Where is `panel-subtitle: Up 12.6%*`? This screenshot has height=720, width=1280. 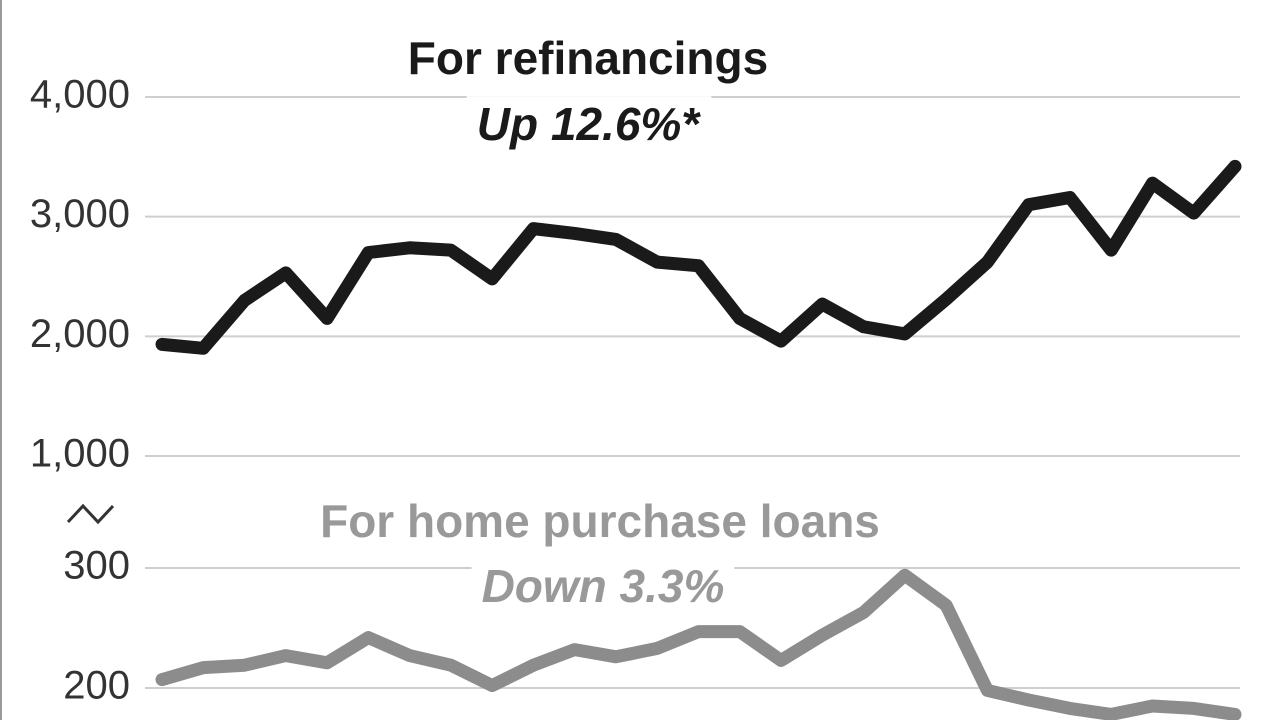
panel-subtitle: Up 12.6%* is located at coordinates (589, 124).